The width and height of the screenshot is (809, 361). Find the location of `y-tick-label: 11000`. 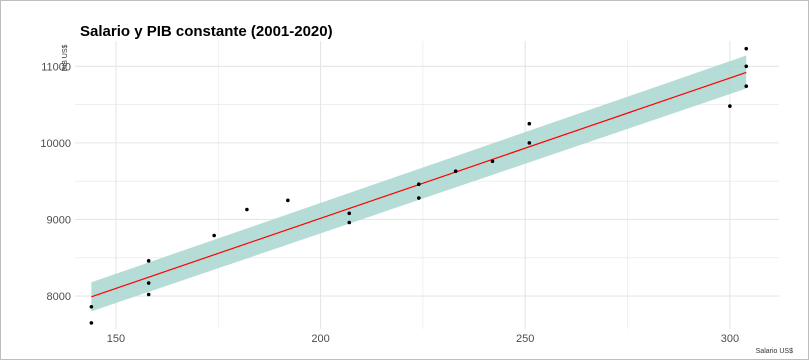

y-tick-label: 11000 is located at coordinates (56, 67).